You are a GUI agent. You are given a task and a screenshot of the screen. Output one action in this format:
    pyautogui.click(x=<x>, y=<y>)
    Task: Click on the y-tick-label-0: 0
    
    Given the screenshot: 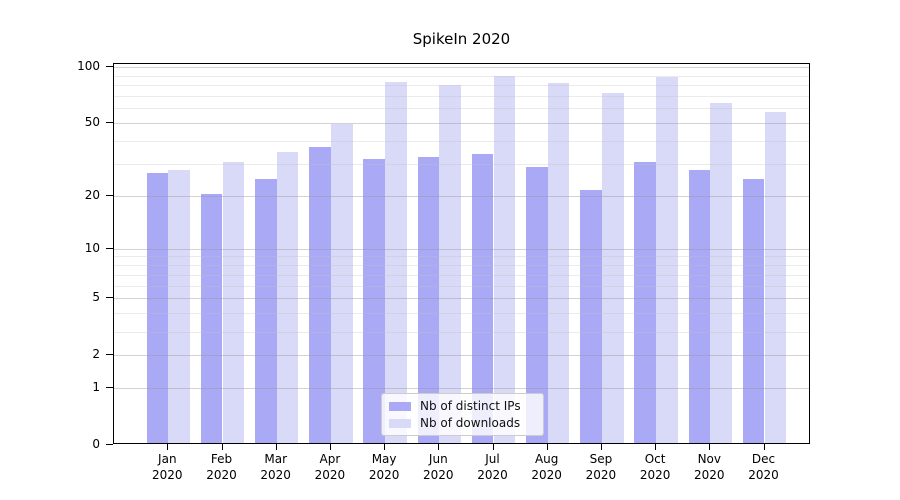 What is the action you would take?
    pyautogui.click(x=96, y=444)
    